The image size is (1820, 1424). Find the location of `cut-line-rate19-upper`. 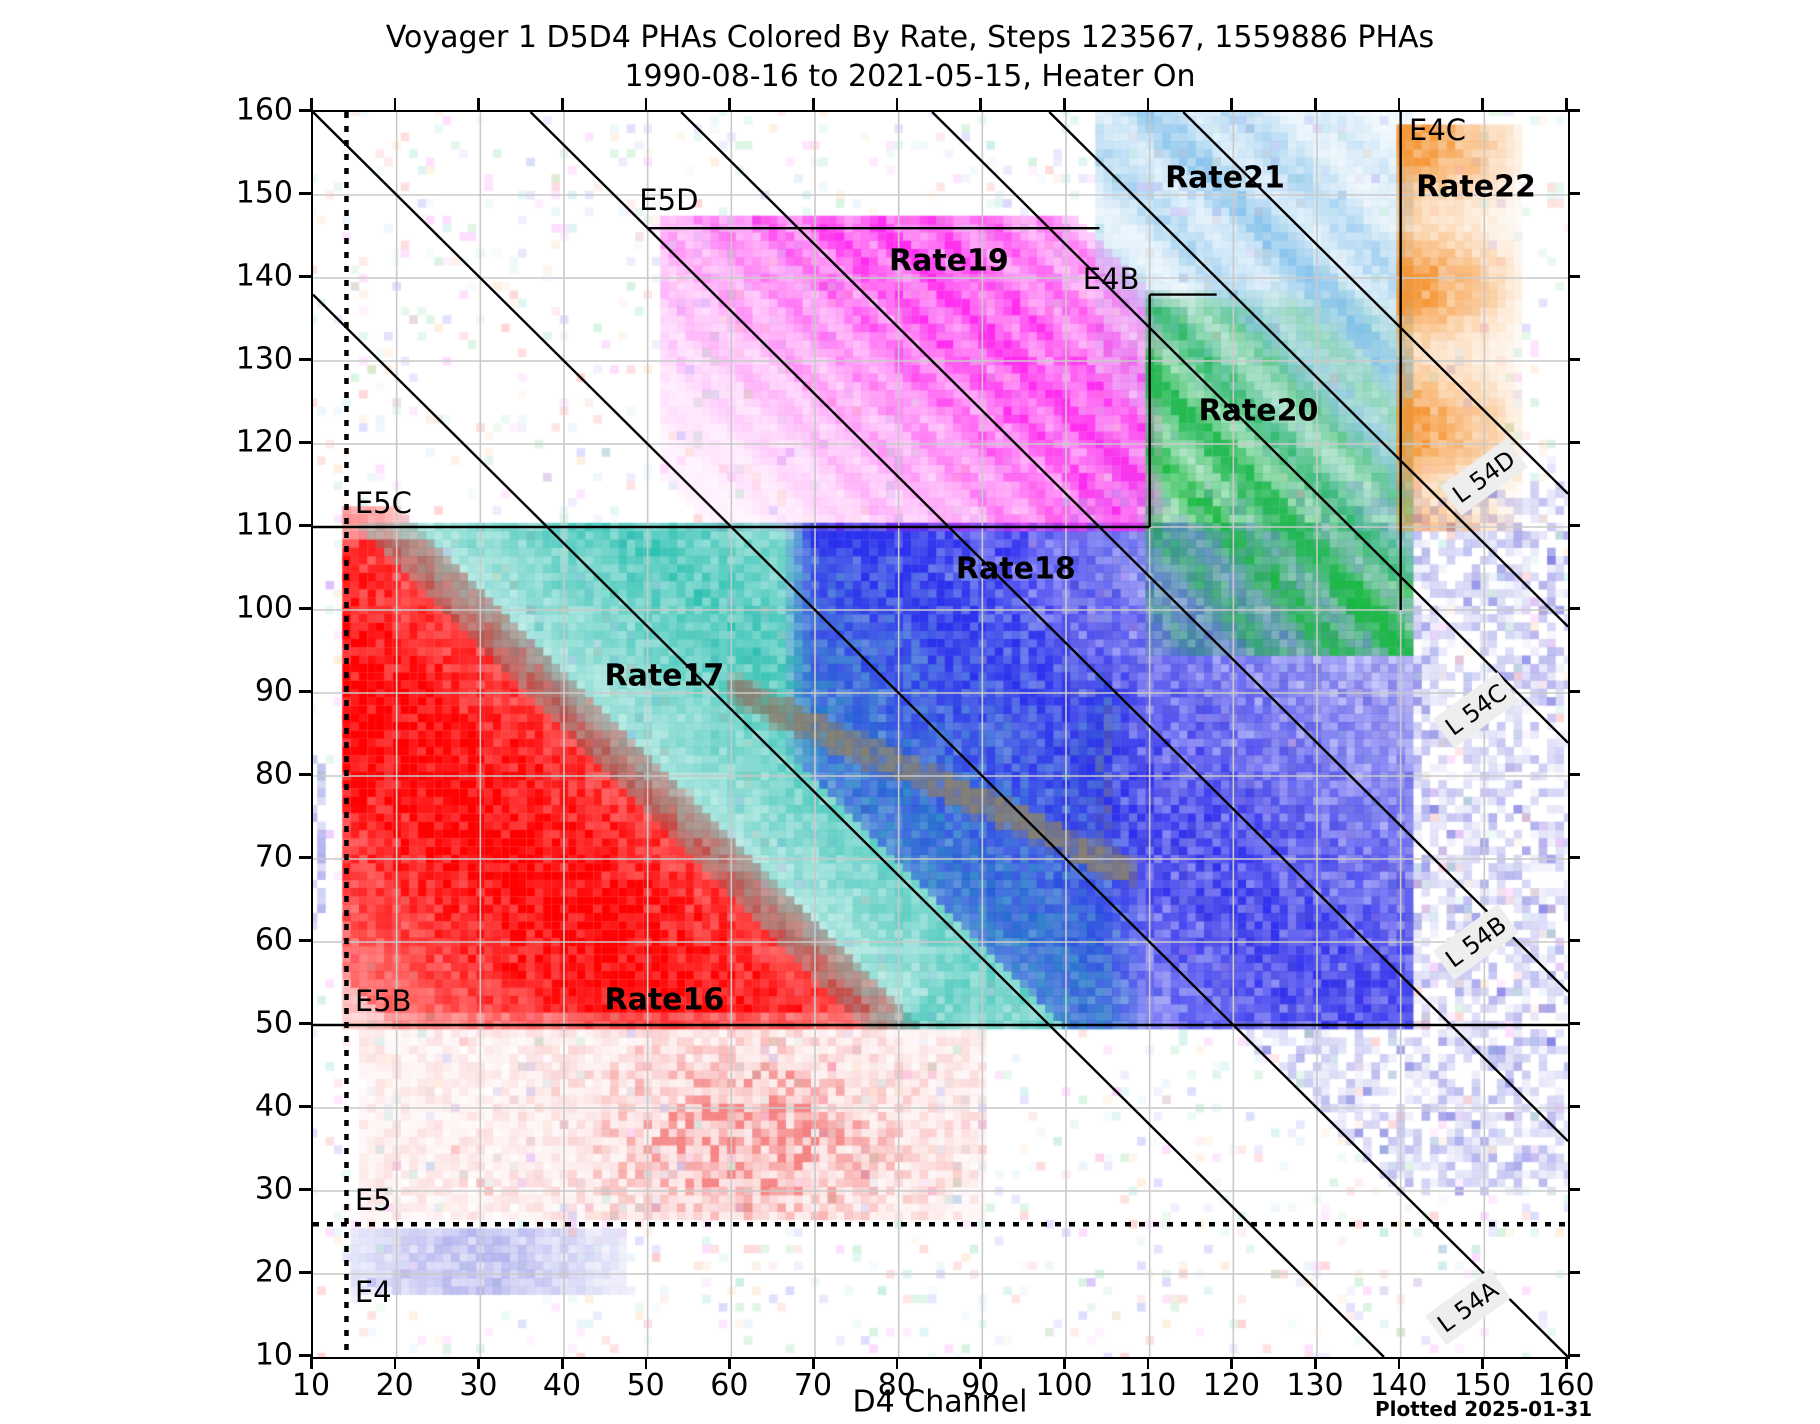

cut-line-rate19-upper is located at coordinates (1308, 370).